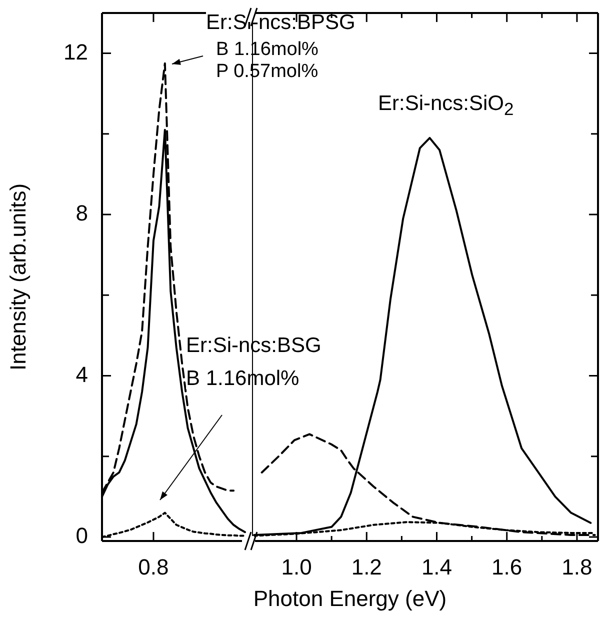  Describe the element at coordinates (366, 567) in the screenshot. I see `x-tick-label: 1.2` at that location.